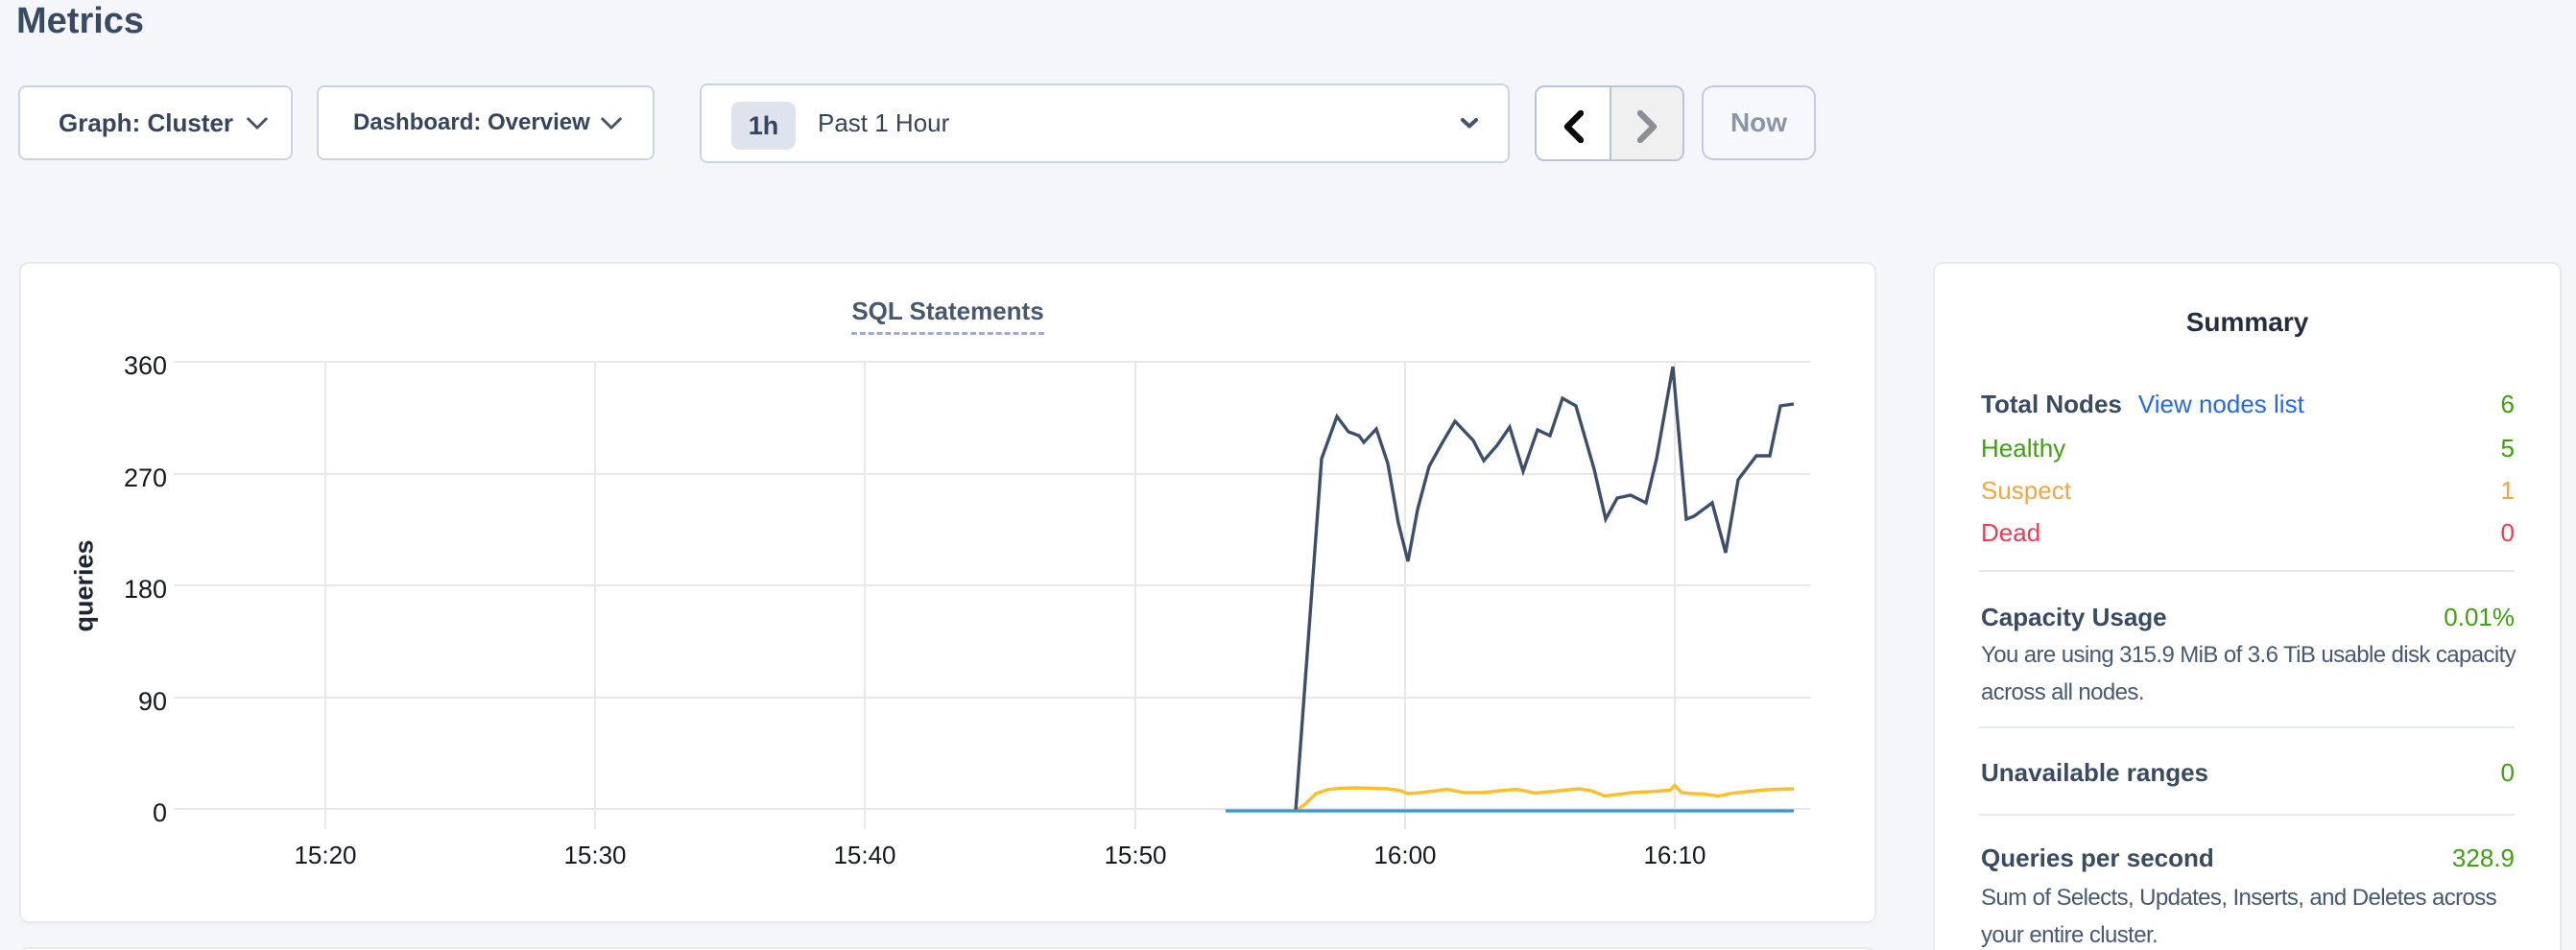  I want to click on svg-text: 16:10, so click(1674, 855).